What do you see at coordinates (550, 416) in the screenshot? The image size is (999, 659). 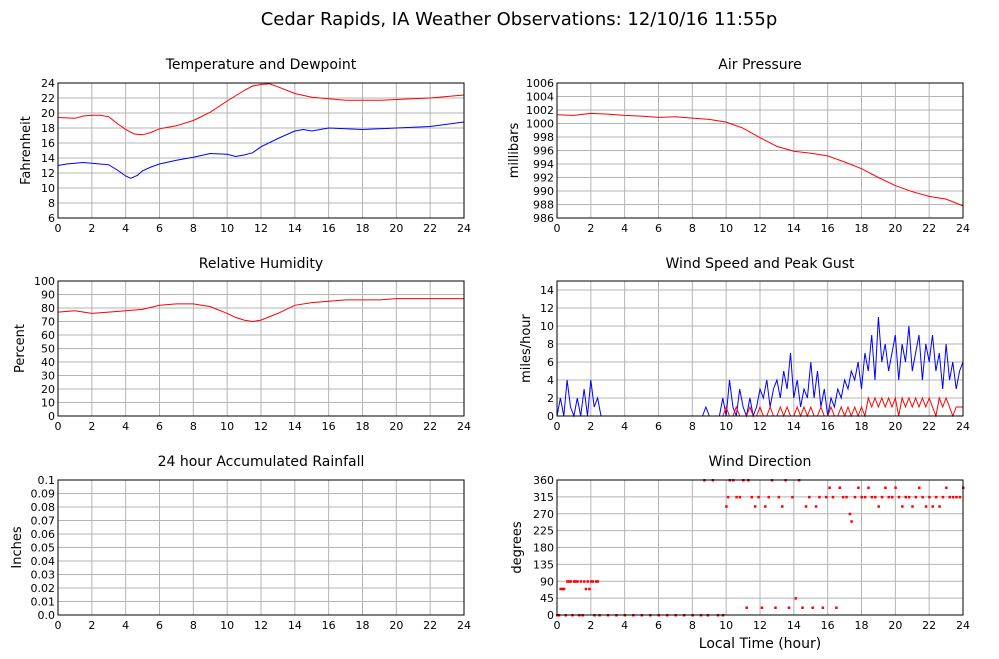 I see `wind-ytick-label: 0` at bounding box center [550, 416].